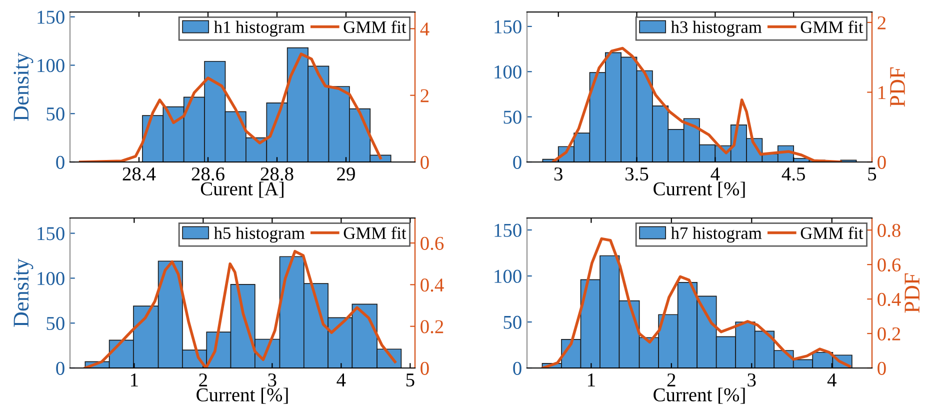 The image size is (925, 419). Describe the element at coordinates (889, 231) in the screenshot. I see `y2-tick-label: 0.8` at that location.